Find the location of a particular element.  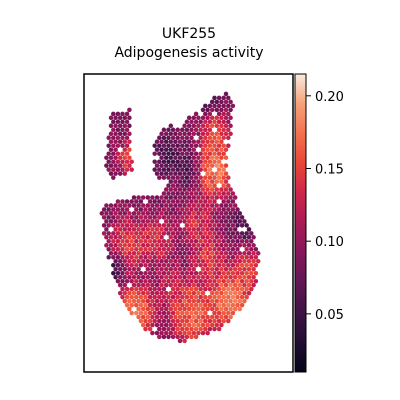

chart-title-line2: Adipogenesis activity is located at coordinates (188, 53).